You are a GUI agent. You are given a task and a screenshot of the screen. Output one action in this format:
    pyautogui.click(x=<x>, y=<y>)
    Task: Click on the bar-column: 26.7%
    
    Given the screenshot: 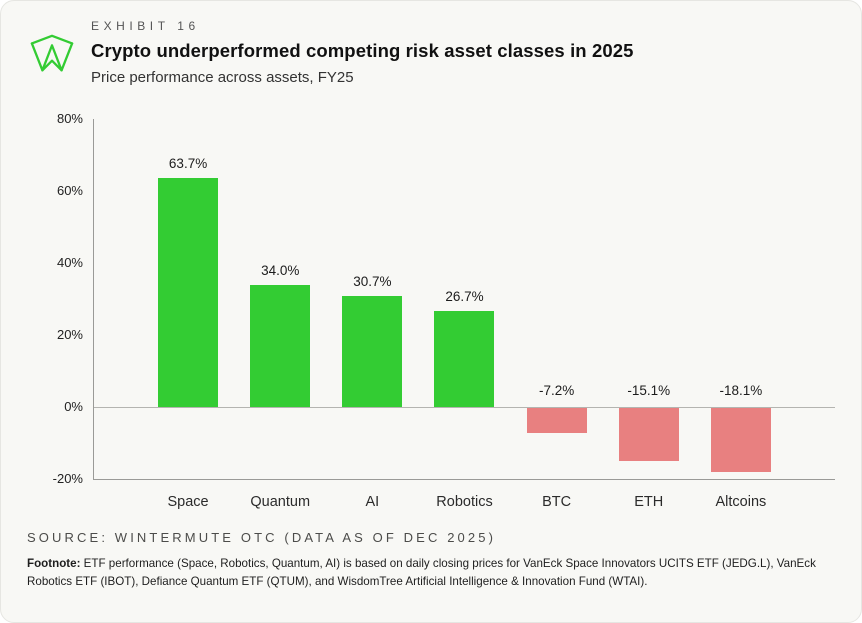 What is the action you would take?
    pyautogui.click(x=464, y=299)
    